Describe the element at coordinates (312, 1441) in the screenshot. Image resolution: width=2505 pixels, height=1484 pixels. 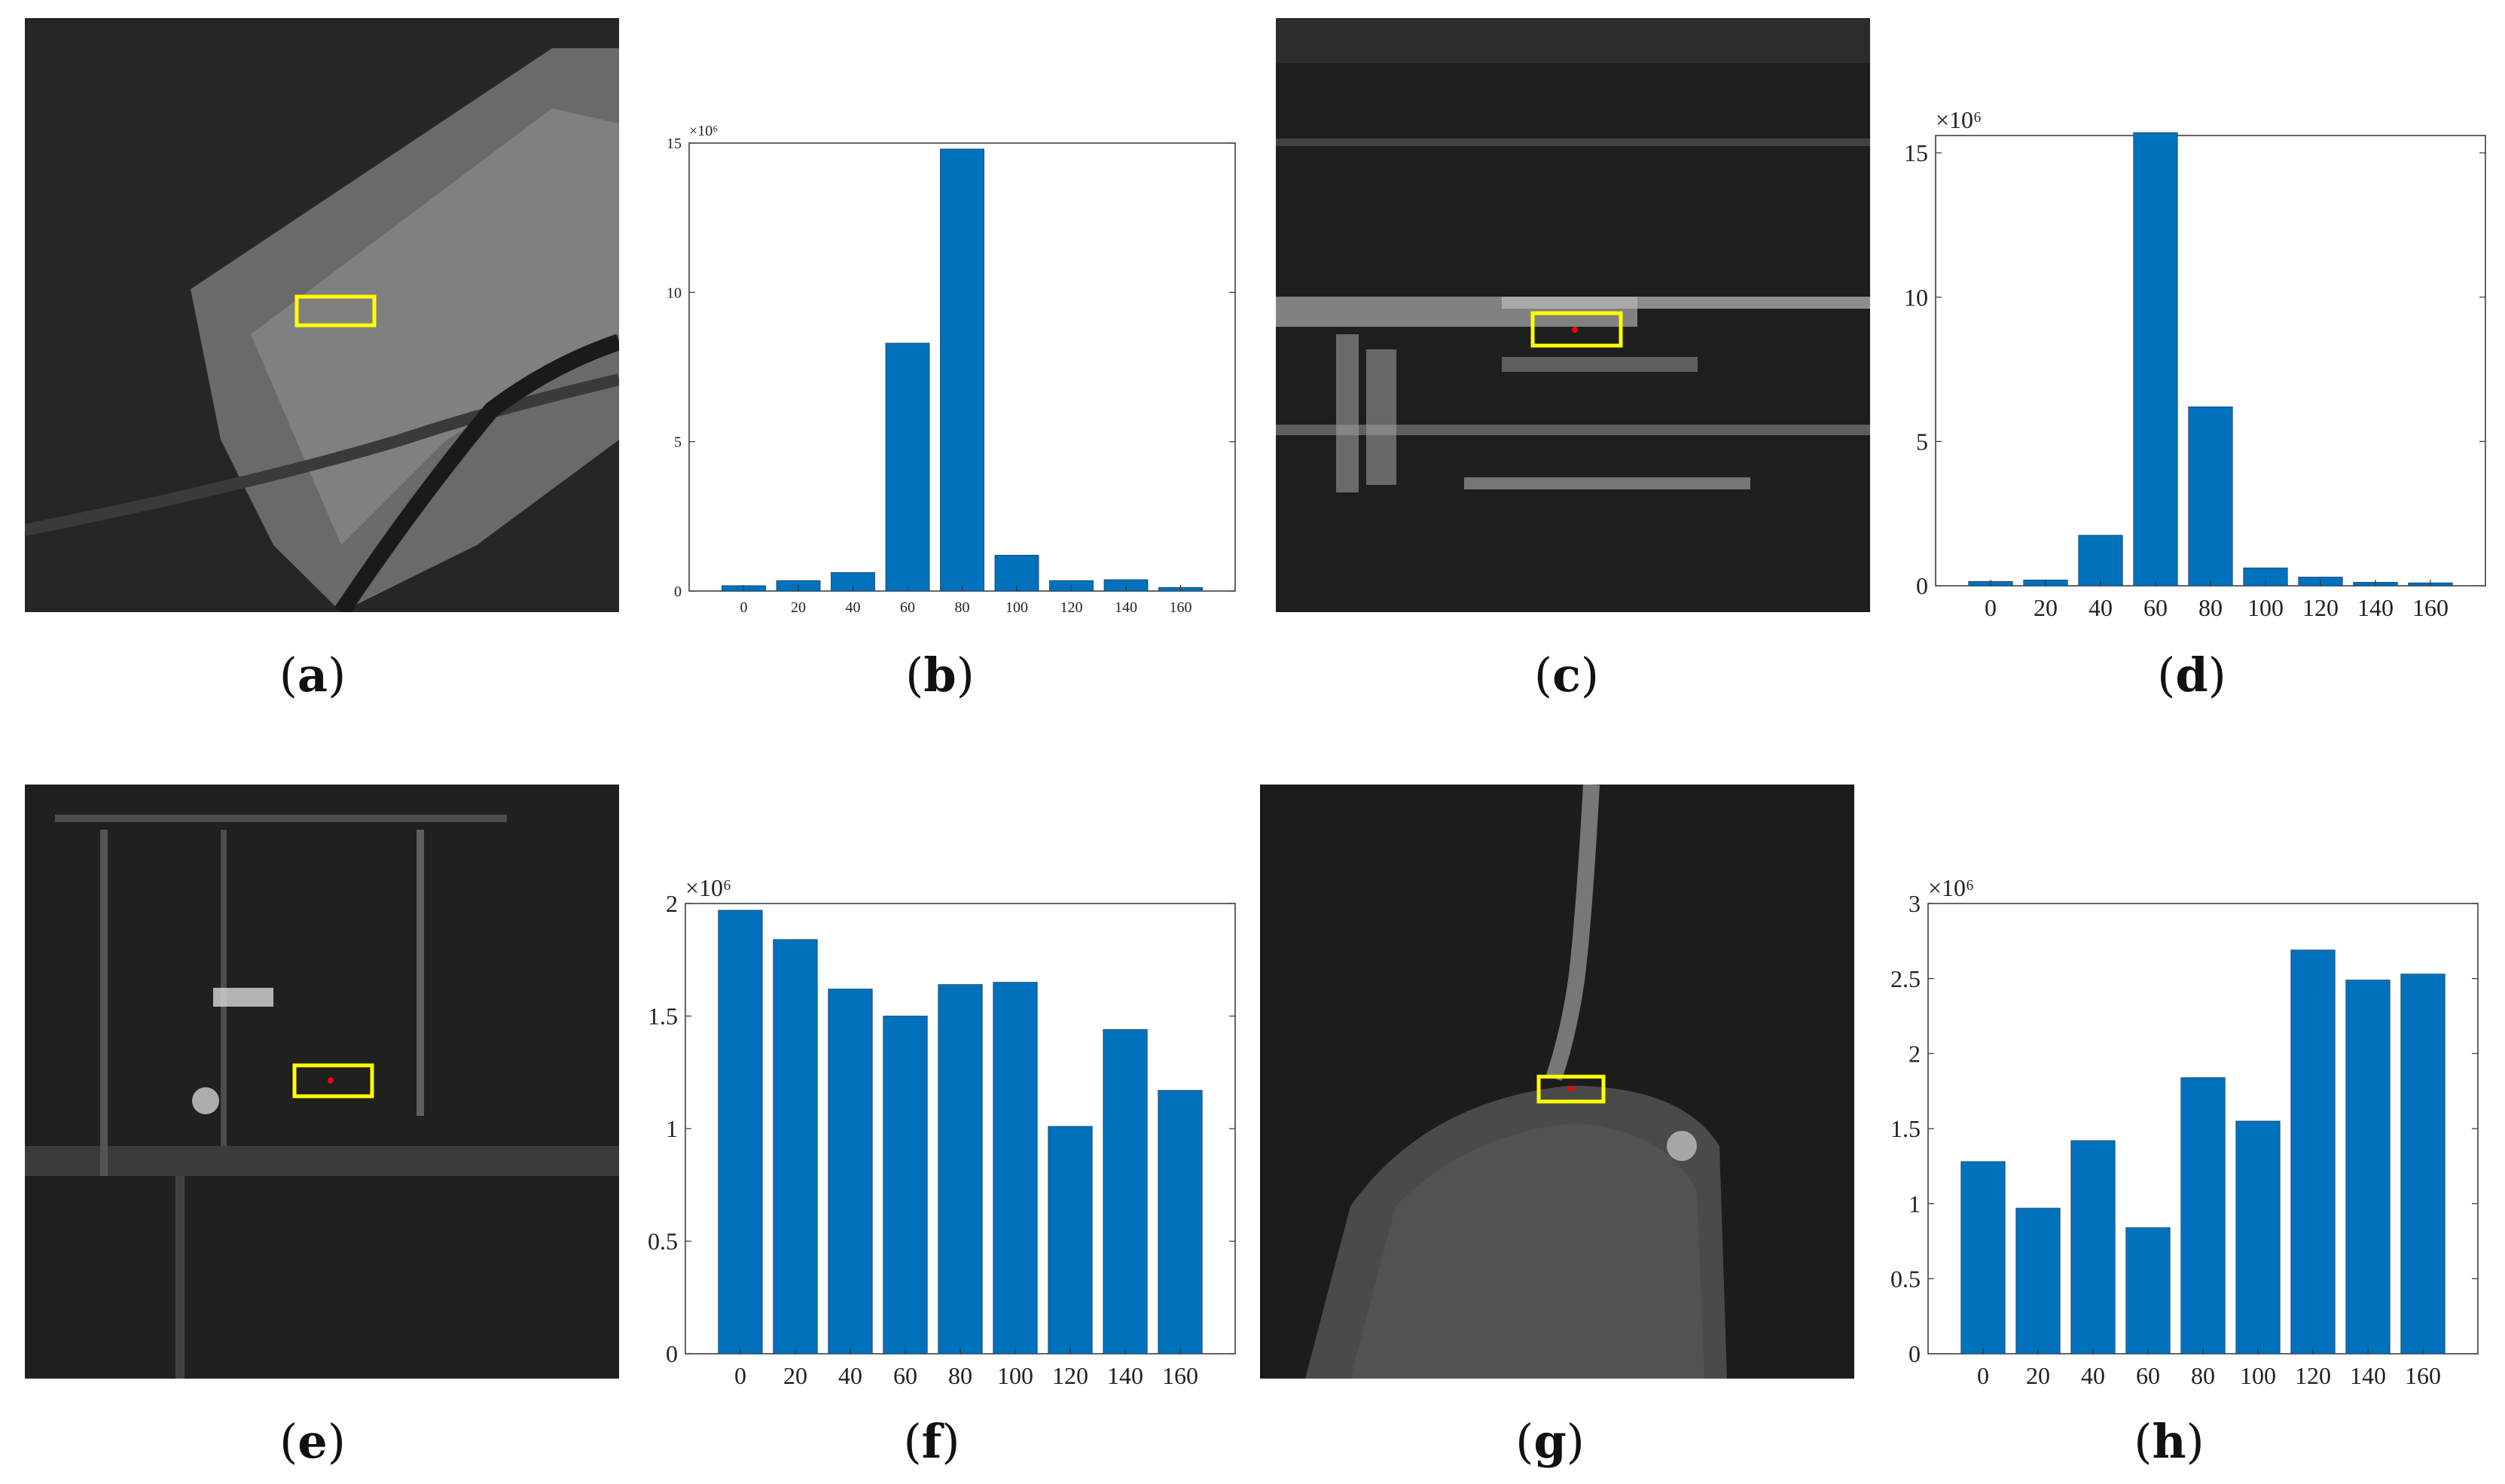
I see `caption-e: (e)` at that location.